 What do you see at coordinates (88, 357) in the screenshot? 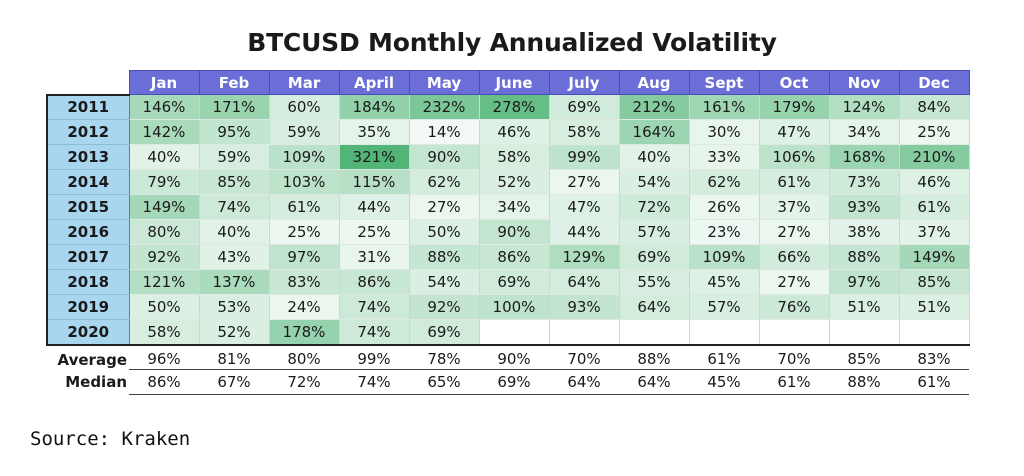
I see `summary-label: Average` at bounding box center [88, 357].